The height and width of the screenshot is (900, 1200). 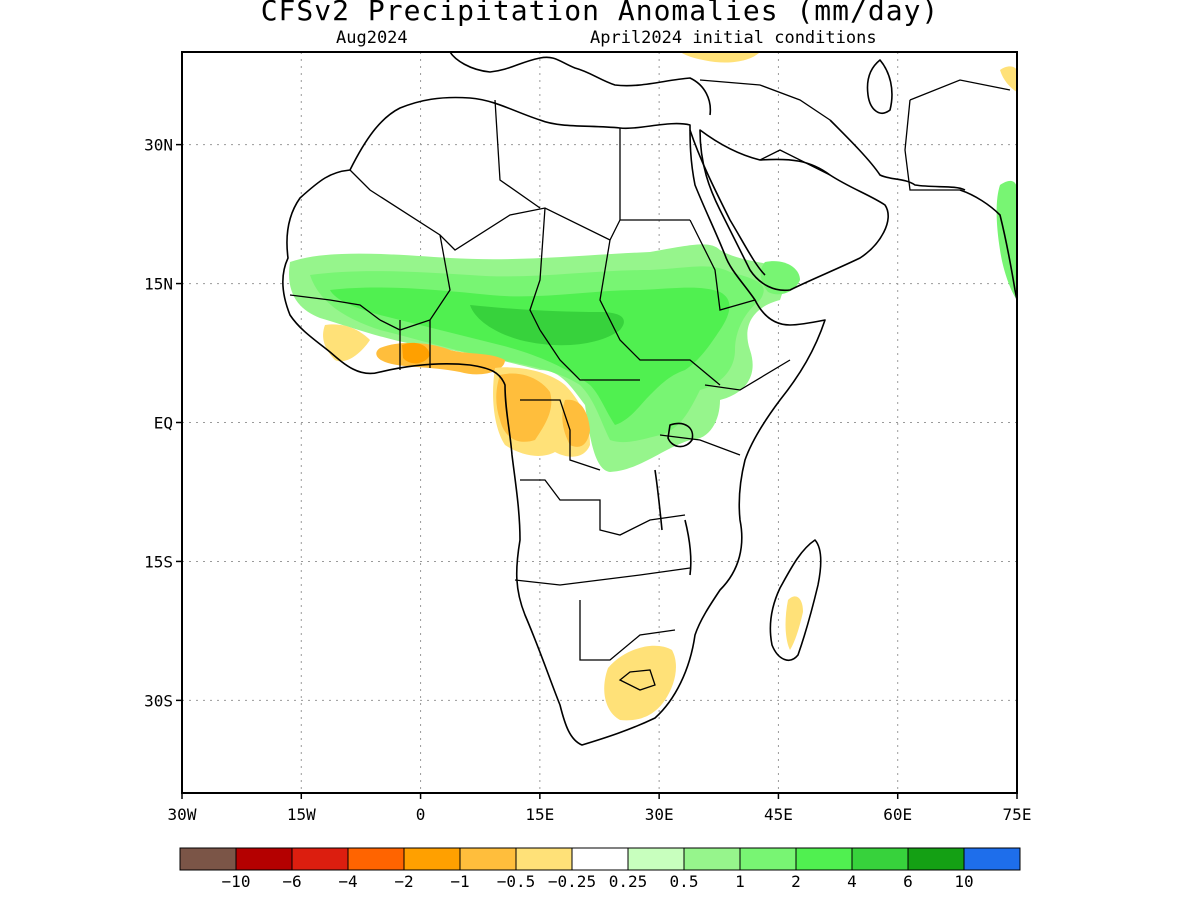 What do you see at coordinates (684, 881) in the screenshot?
I see `colorbar-label: 0.5` at bounding box center [684, 881].